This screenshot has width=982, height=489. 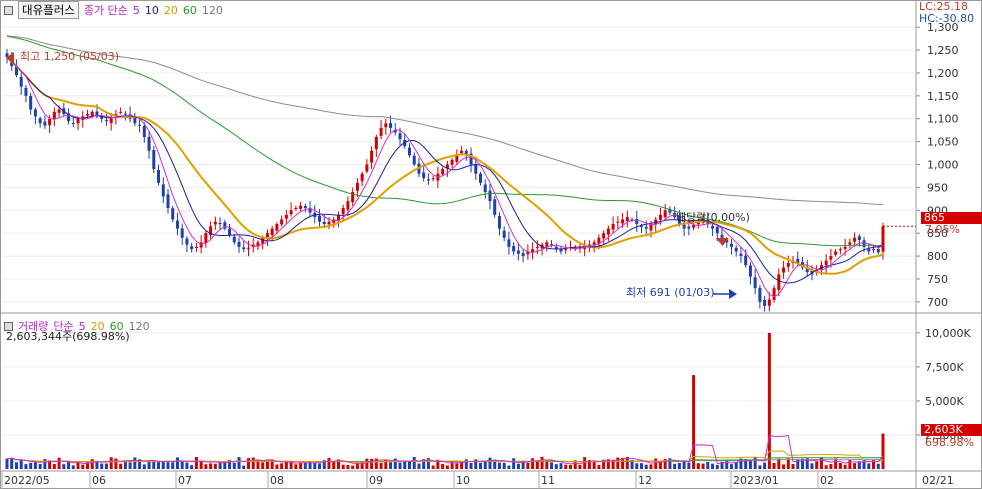 I want to click on volume-panel-menu-icon, so click(x=8, y=326).